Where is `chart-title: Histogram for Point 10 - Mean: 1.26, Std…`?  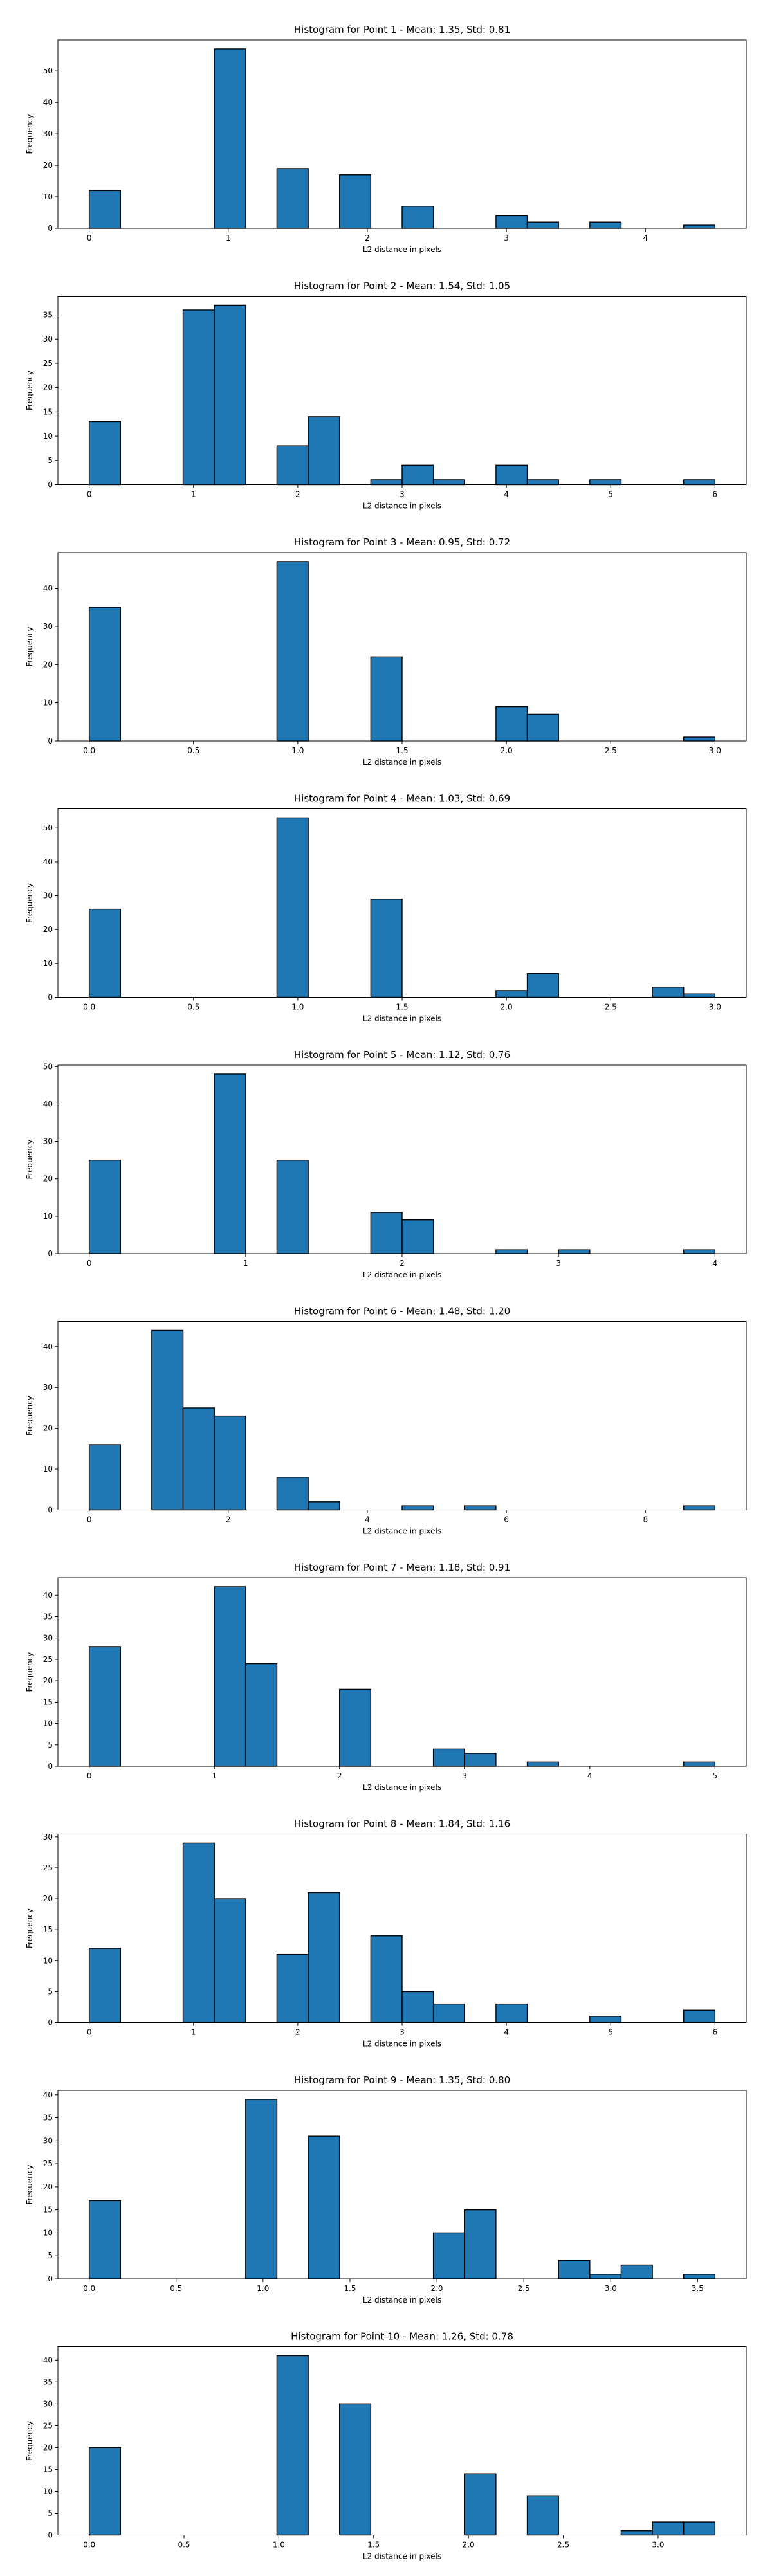 chart-title: Histogram for Point 10 - Mean: 1.26, Std… is located at coordinates (402, 2337).